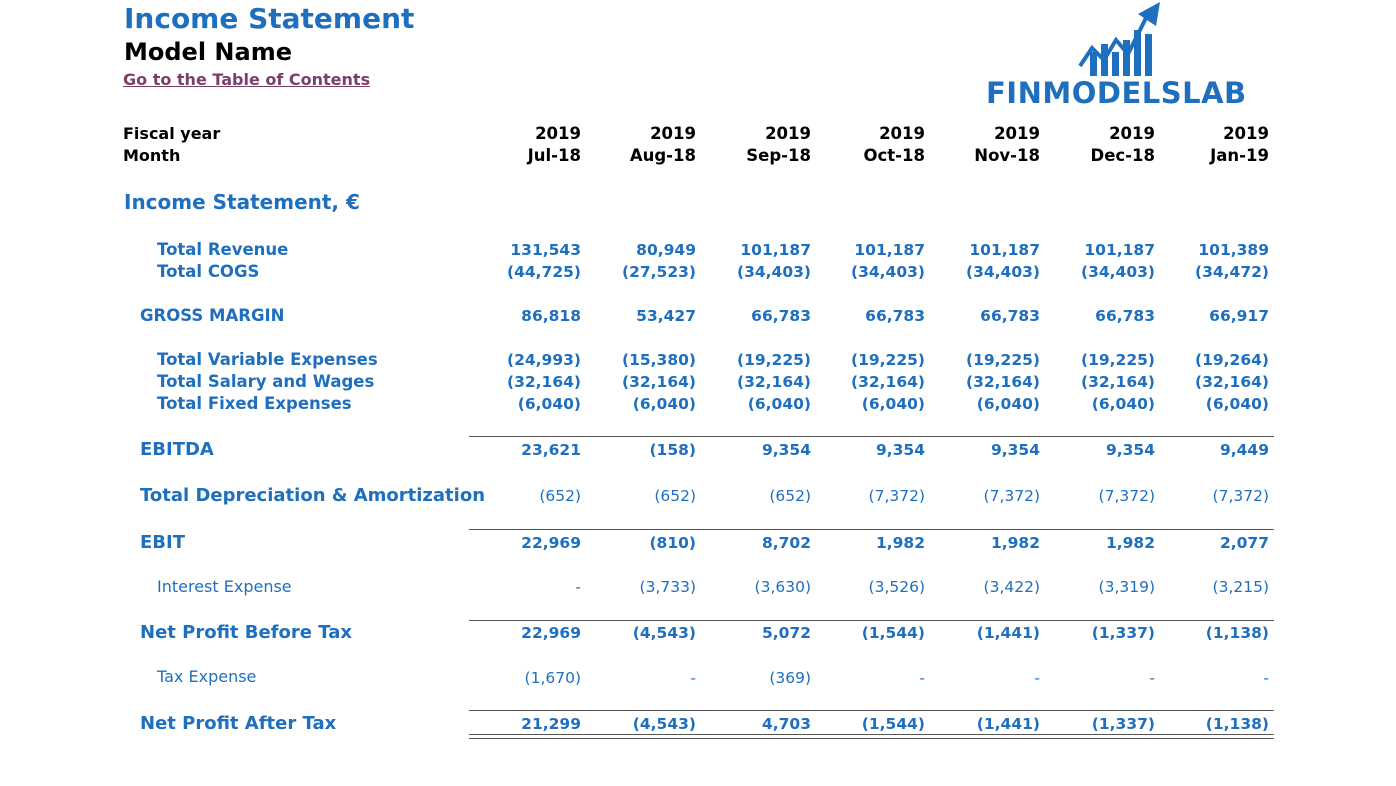  I want to click on fiscal-year-col-2: 2019, so click(673, 133).